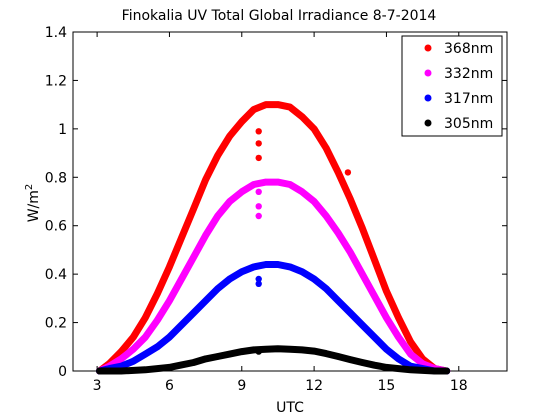 The height and width of the screenshot is (420, 560). I want to click on x-tick-label: 9, so click(241, 386).